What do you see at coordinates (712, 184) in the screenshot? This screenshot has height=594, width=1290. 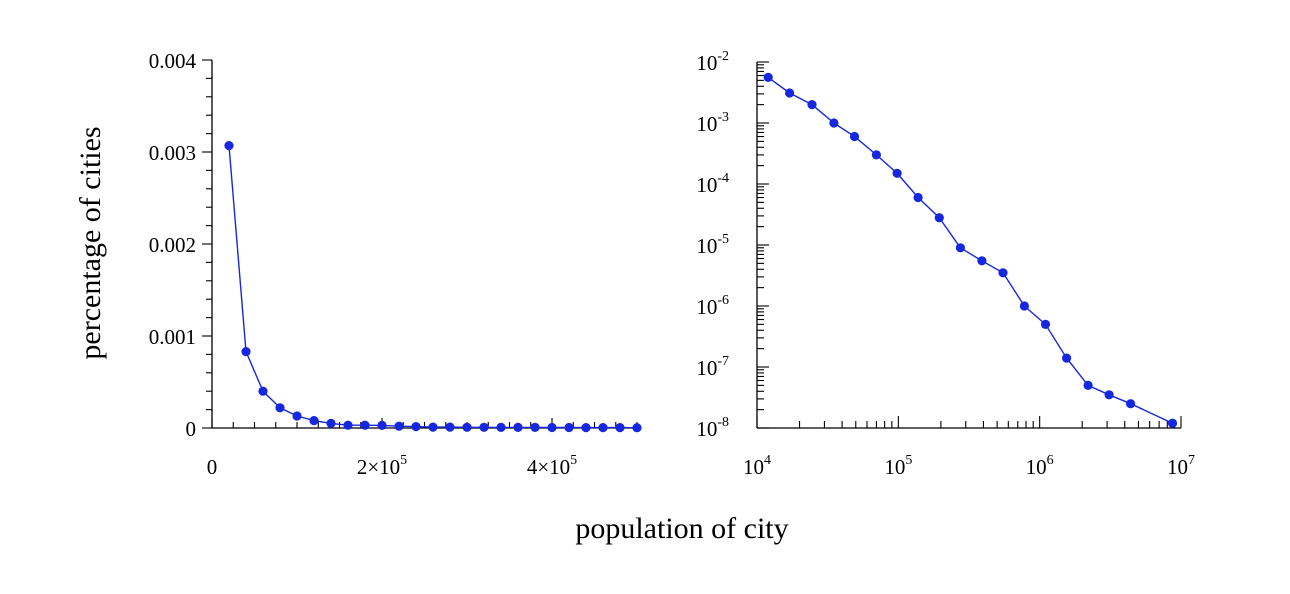 I see `y-tick-label: 10⁻⁴` at bounding box center [712, 184].